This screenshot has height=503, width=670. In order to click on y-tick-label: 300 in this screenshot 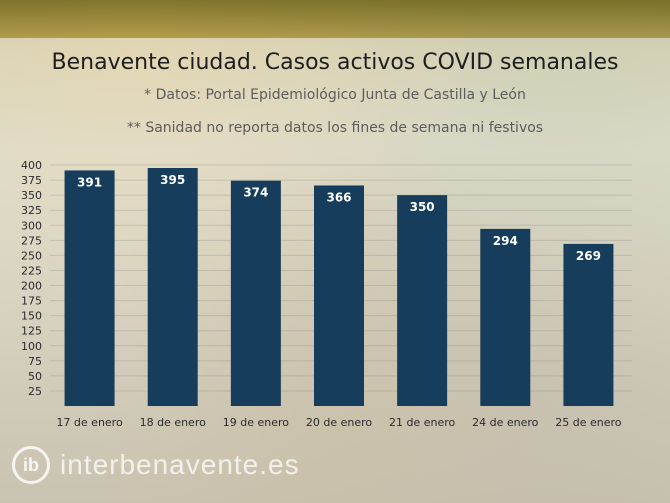, I will do `click(31, 225)`.